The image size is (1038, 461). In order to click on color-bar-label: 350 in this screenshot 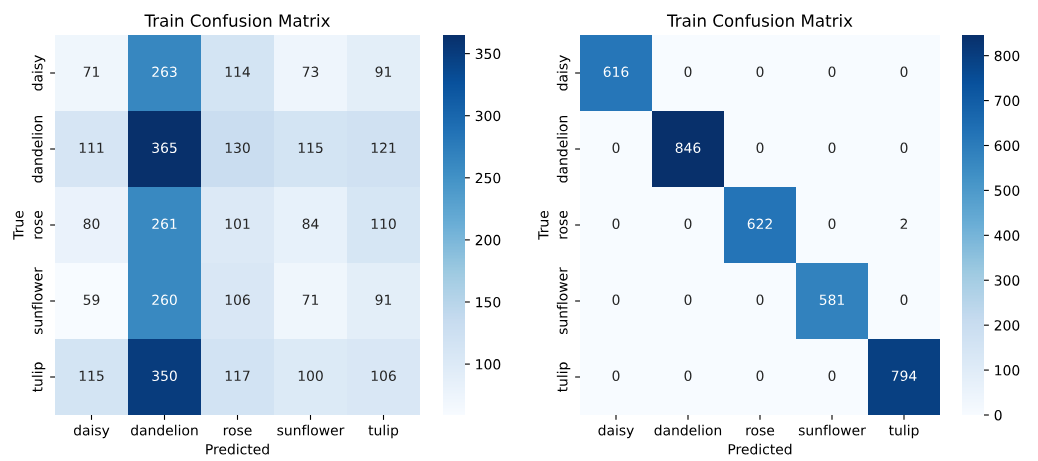, I will do `click(488, 54)`.